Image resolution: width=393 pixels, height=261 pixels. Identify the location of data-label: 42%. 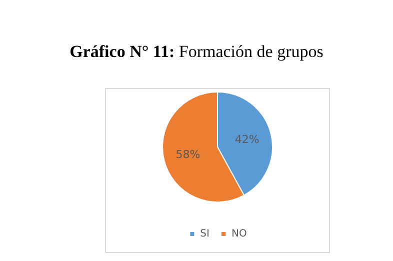
(247, 139).